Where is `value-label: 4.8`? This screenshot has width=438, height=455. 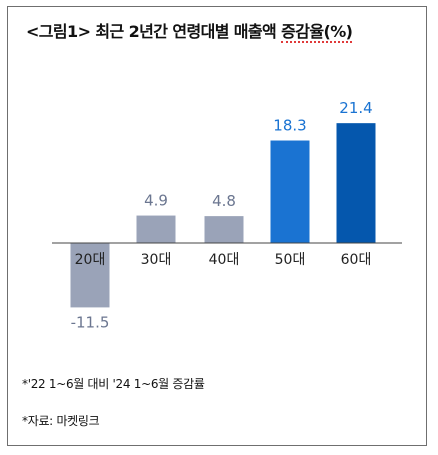 value-label: 4.8 is located at coordinates (224, 201).